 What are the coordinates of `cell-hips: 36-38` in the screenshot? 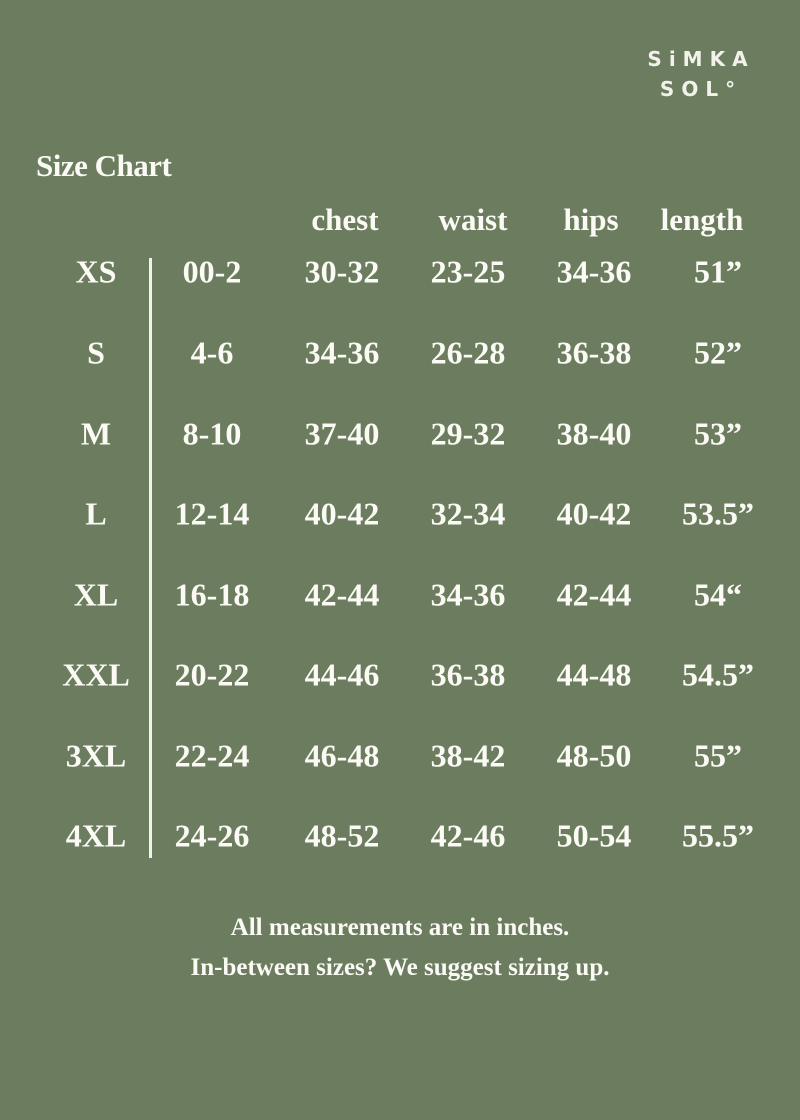 It's located at (594, 352).